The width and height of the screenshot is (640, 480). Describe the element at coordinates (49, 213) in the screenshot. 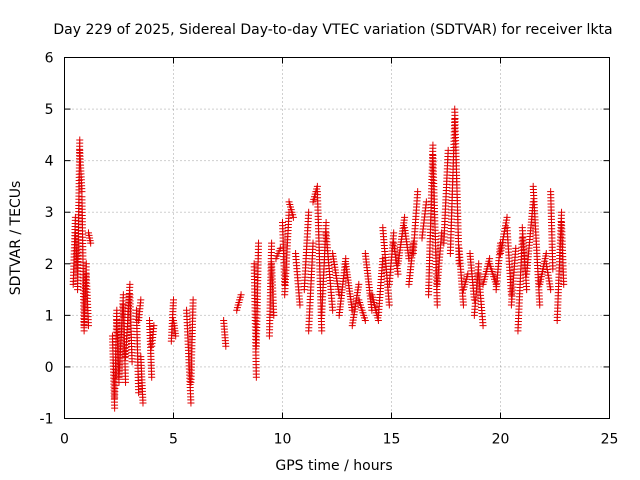

I see `y-tick-label: 3` at that location.